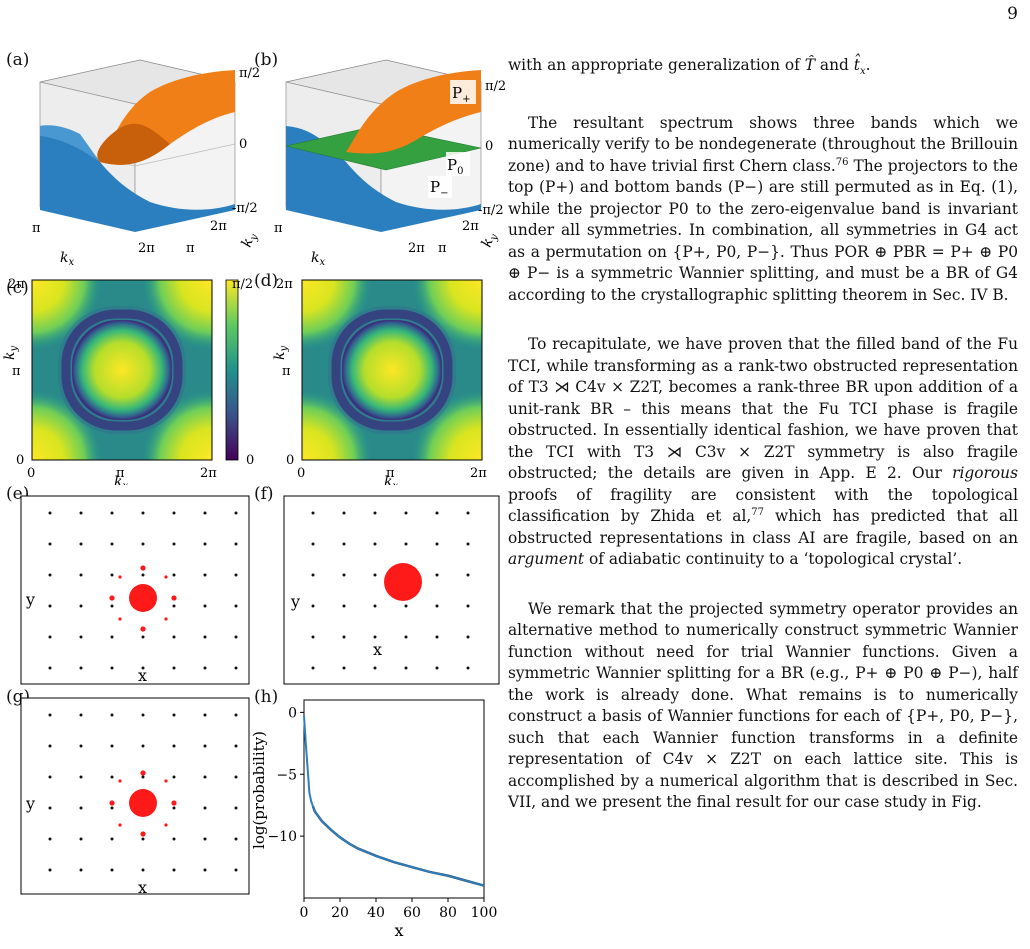 This screenshot has height=949, width=1030. I want to click on g-xlabel: x, so click(142, 887).